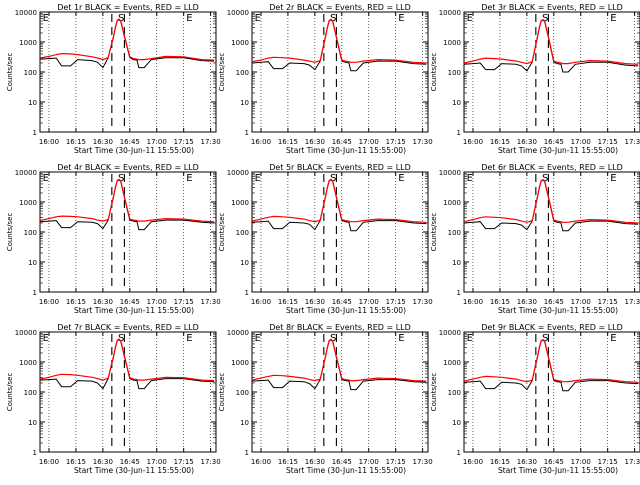 The width and height of the screenshot is (640, 485). Describe the element at coordinates (552, 7) in the screenshot. I see `chart-title: Det 3r BLACK = Events, RED = LLD` at that location.